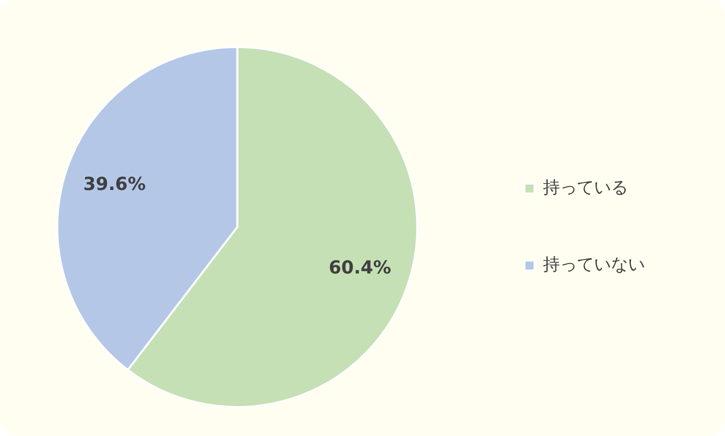 The image size is (725, 436). Describe the element at coordinates (360, 267) in the screenshot. I see `data-label: 60.4%` at that location.